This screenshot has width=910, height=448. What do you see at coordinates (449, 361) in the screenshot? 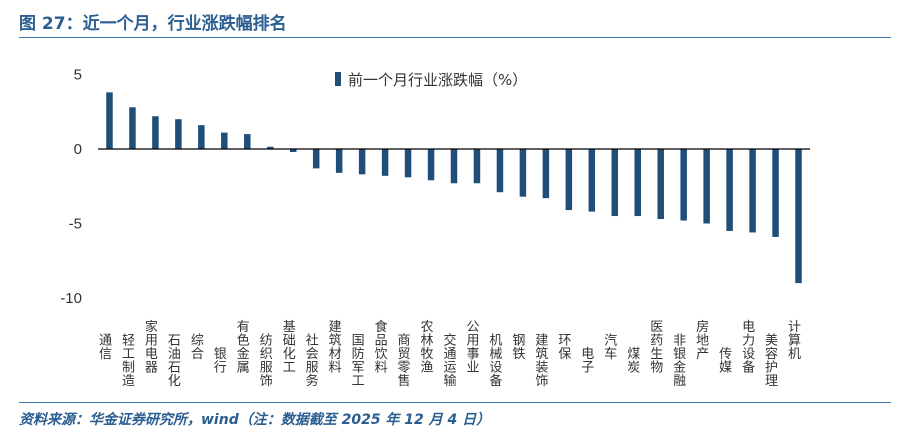
I see `x-tick-label: 交通运输` at bounding box center [449, 361].